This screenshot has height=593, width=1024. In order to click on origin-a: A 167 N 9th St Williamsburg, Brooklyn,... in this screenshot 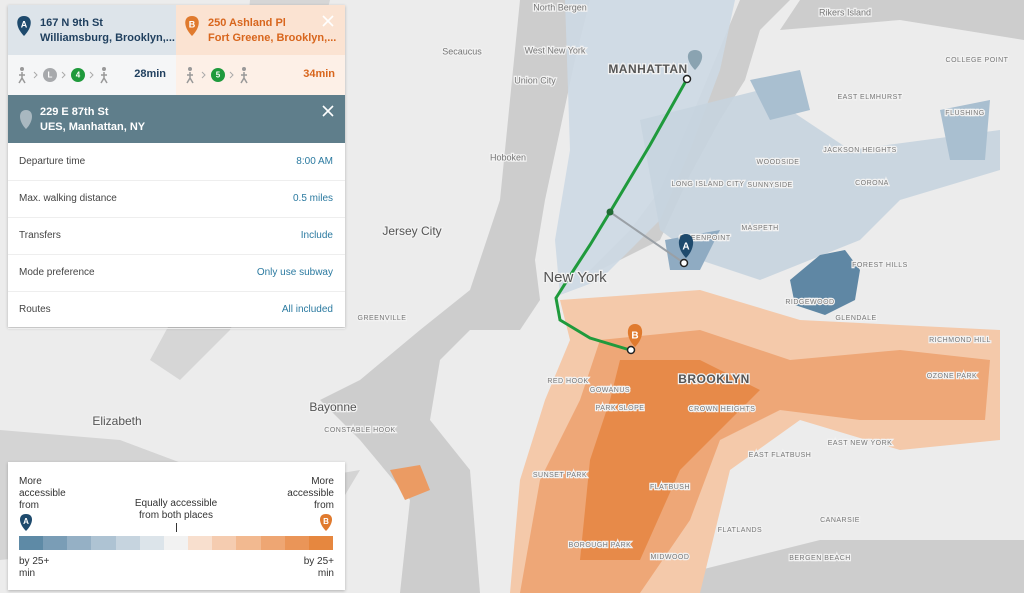, I will do `click(92, 30)`.